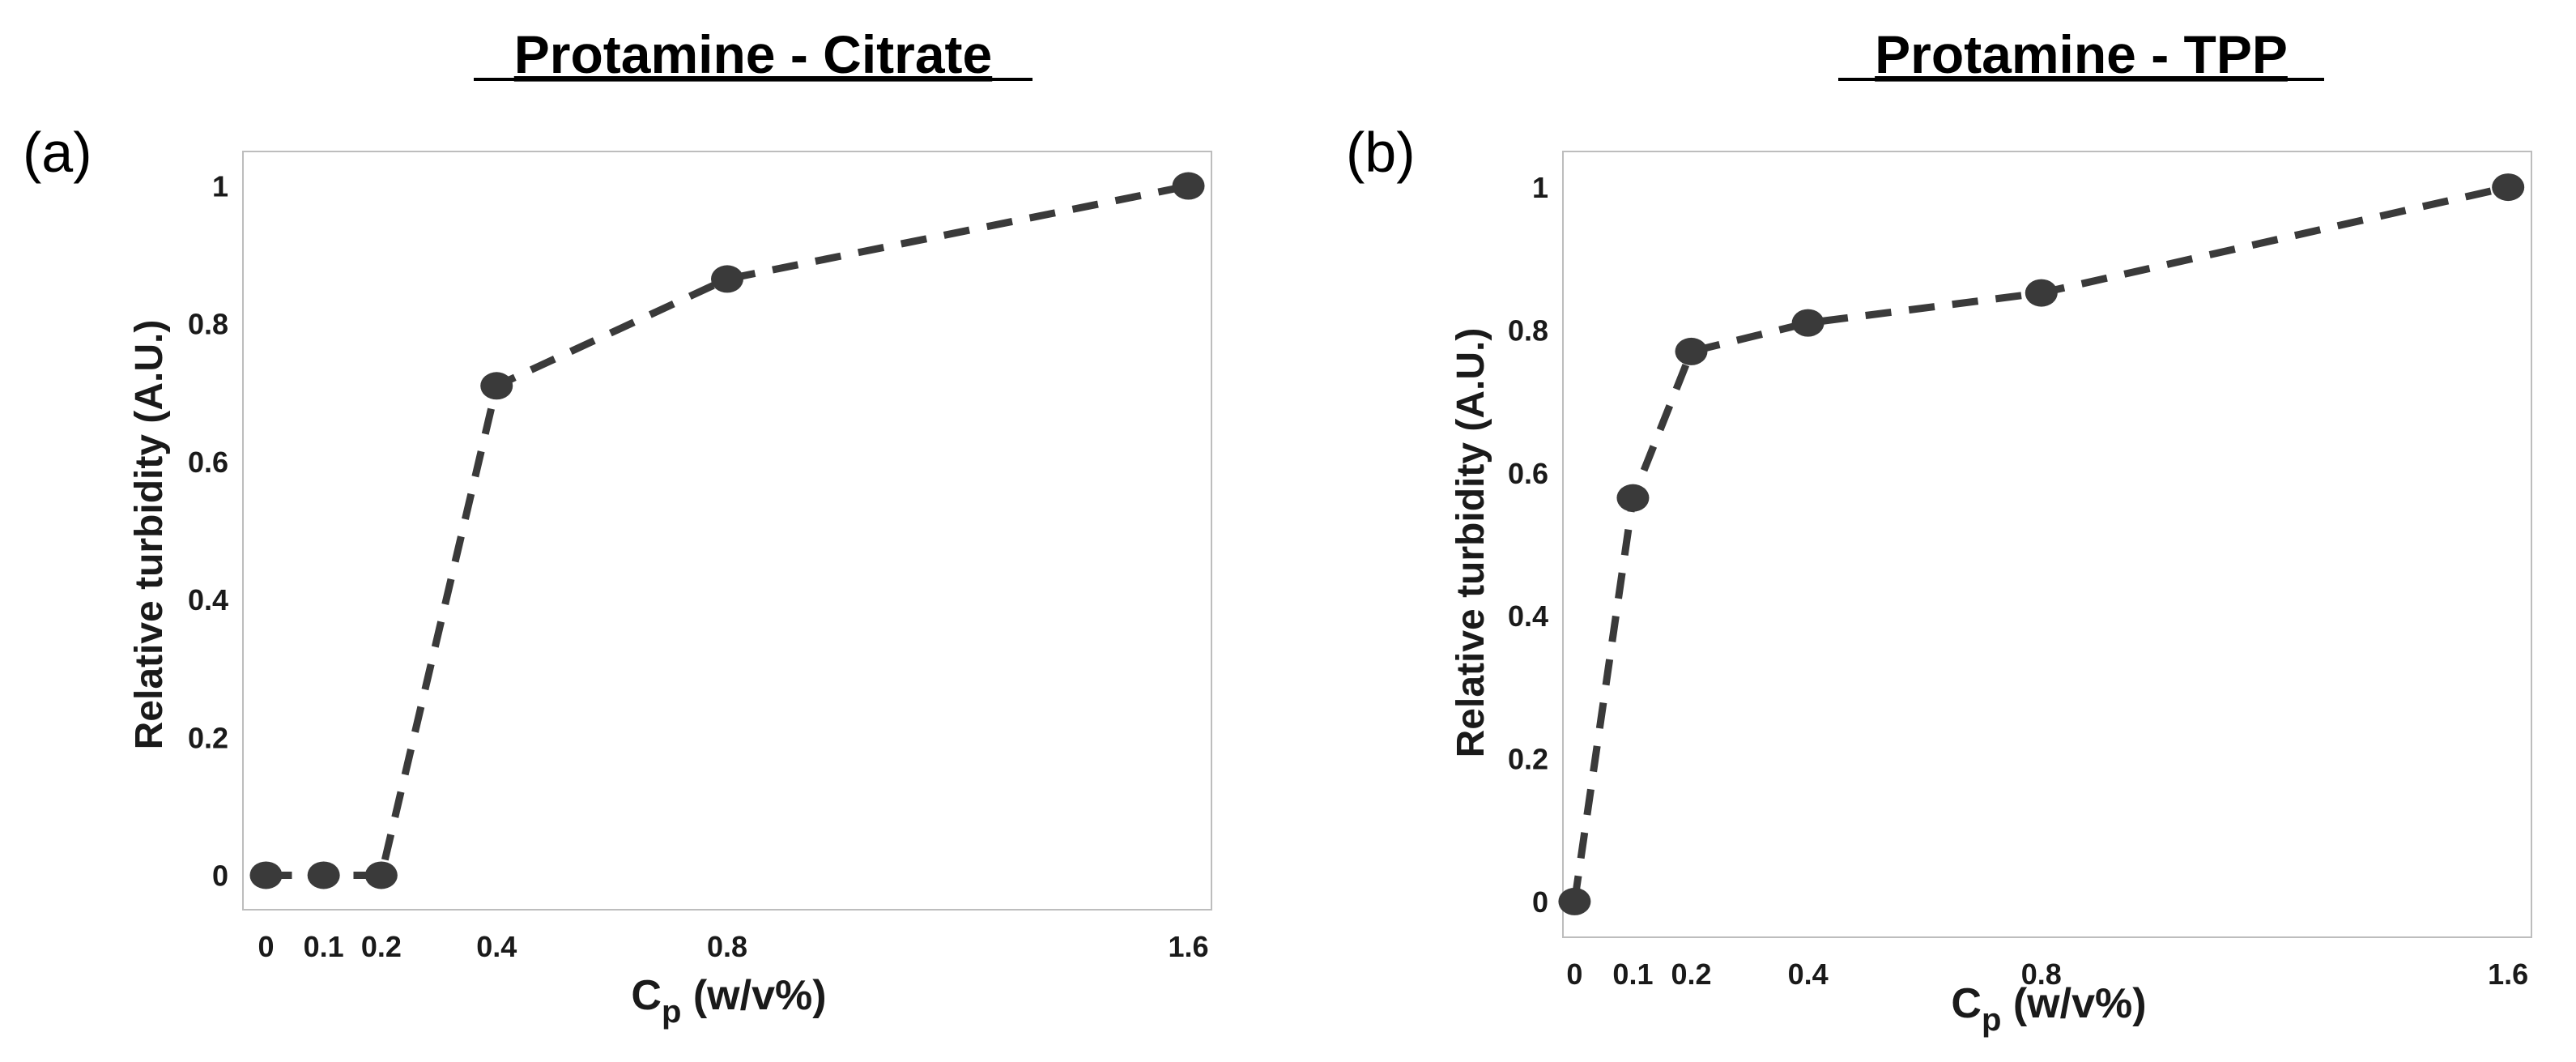 Image resolution: width=2576 pixels, height=1062 pixels. I want to click on panel-a-y-tick-label: 0.4, so click(208, 599).